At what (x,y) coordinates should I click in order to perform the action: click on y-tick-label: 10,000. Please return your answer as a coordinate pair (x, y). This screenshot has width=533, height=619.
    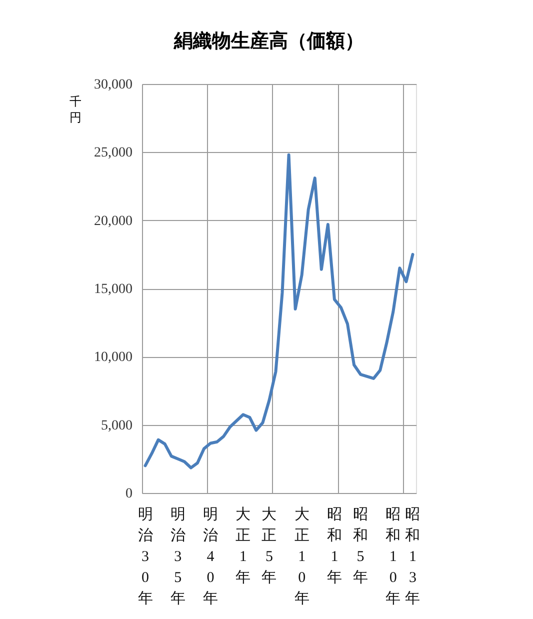
    Looking at the image, I should click on (113, 358).